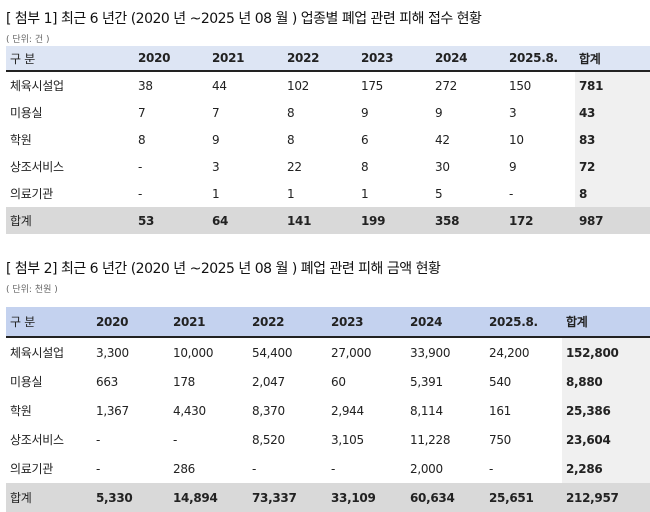  Describe the element at coordinates (394, 220) in the screenshot. I see `table-cell: 199` at that location.